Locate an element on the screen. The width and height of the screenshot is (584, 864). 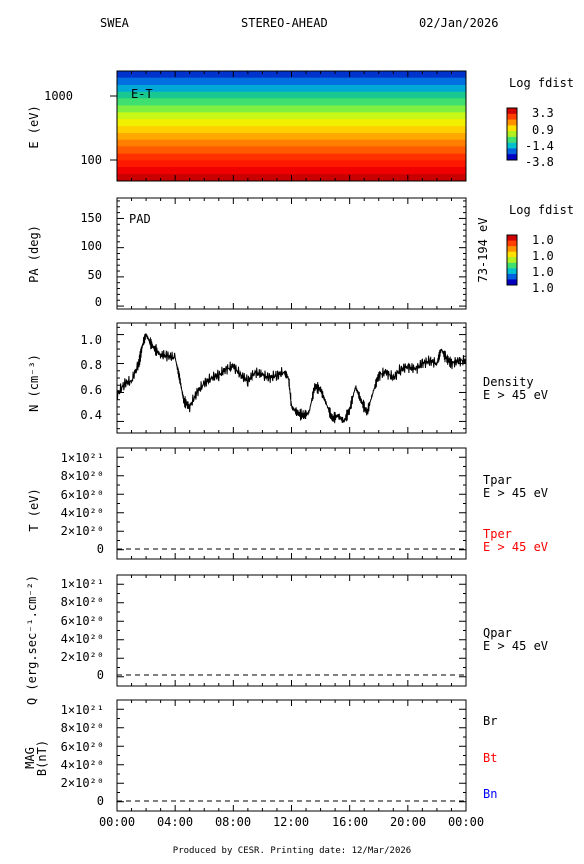
pad-ytick-0: 0 is located at coordinates (98, 302).